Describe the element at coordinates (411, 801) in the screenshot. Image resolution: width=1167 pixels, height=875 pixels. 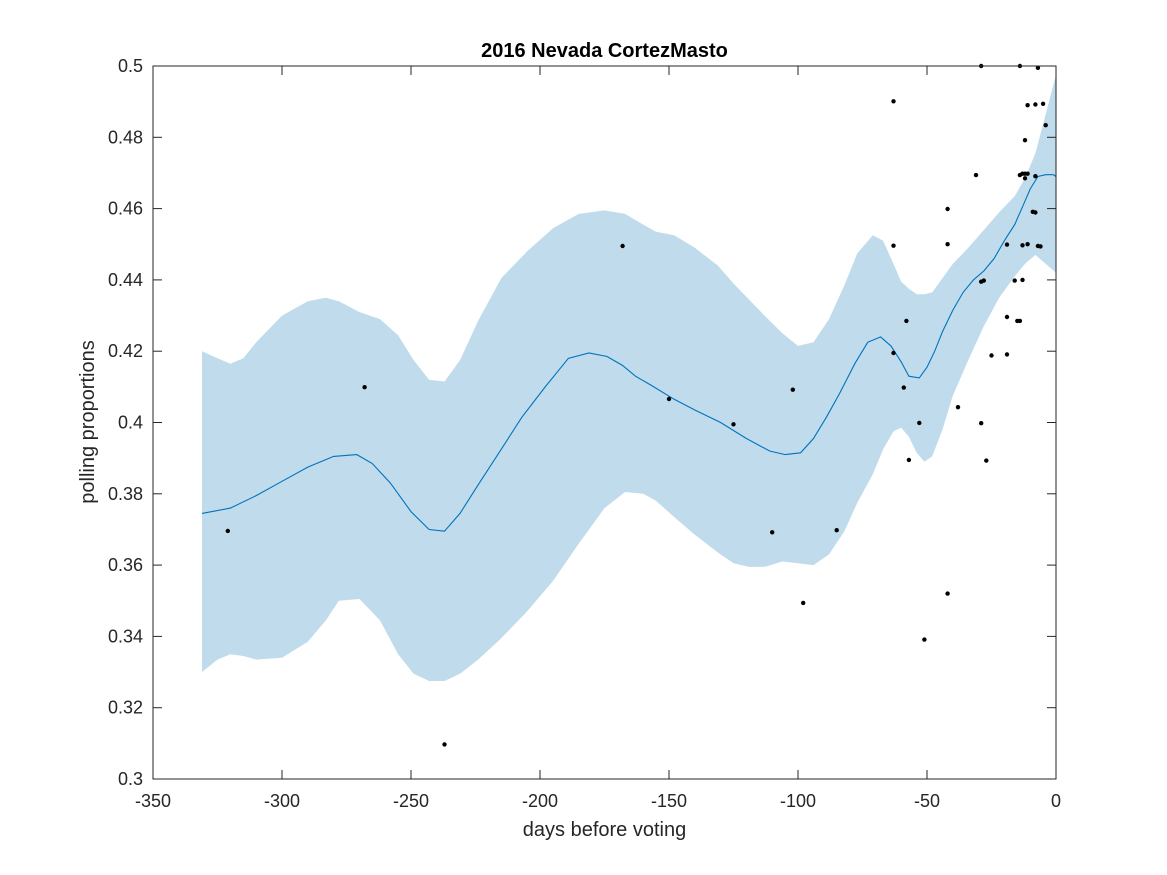
I see `x-tick-label: -250` at that location.